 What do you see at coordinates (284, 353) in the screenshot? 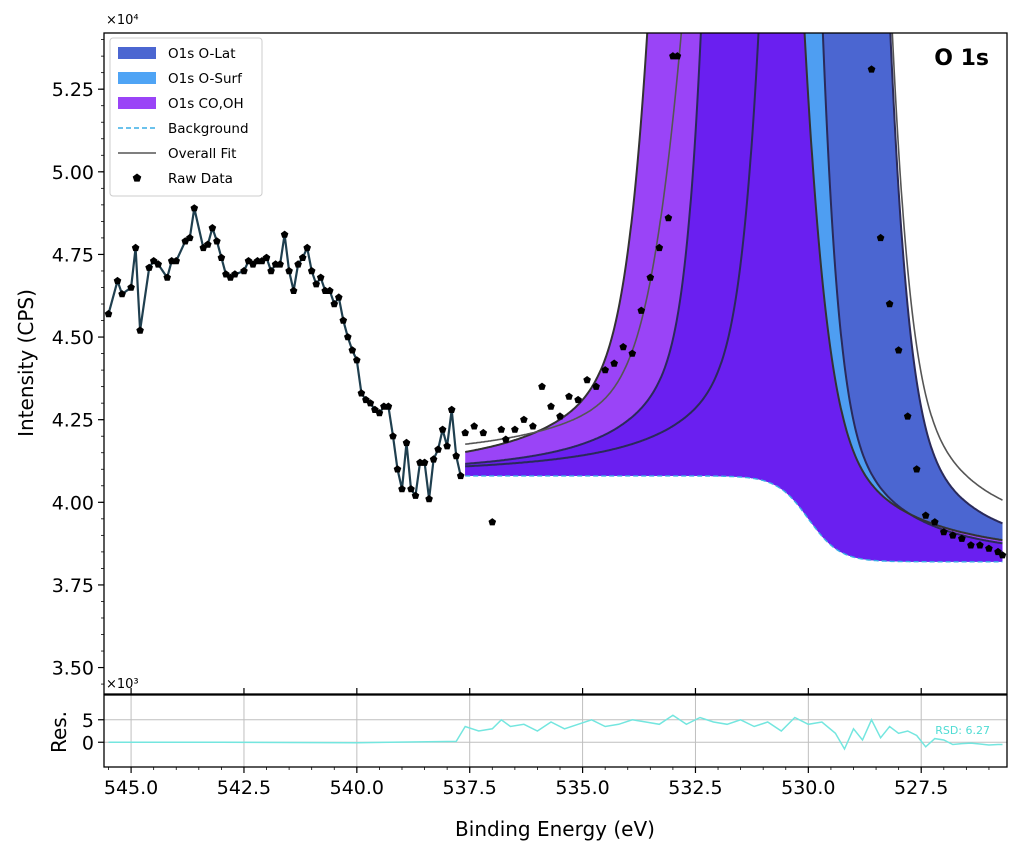
I see `raw-data-line` at bounding box center [284, 353].